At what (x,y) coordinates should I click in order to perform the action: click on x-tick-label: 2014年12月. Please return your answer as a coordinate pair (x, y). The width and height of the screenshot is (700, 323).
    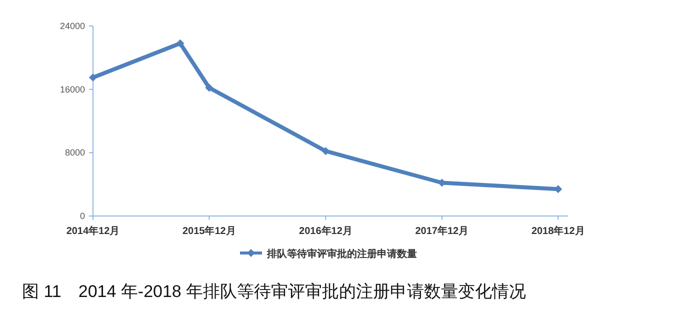
    Looking at the image, I should click on (93, 231).